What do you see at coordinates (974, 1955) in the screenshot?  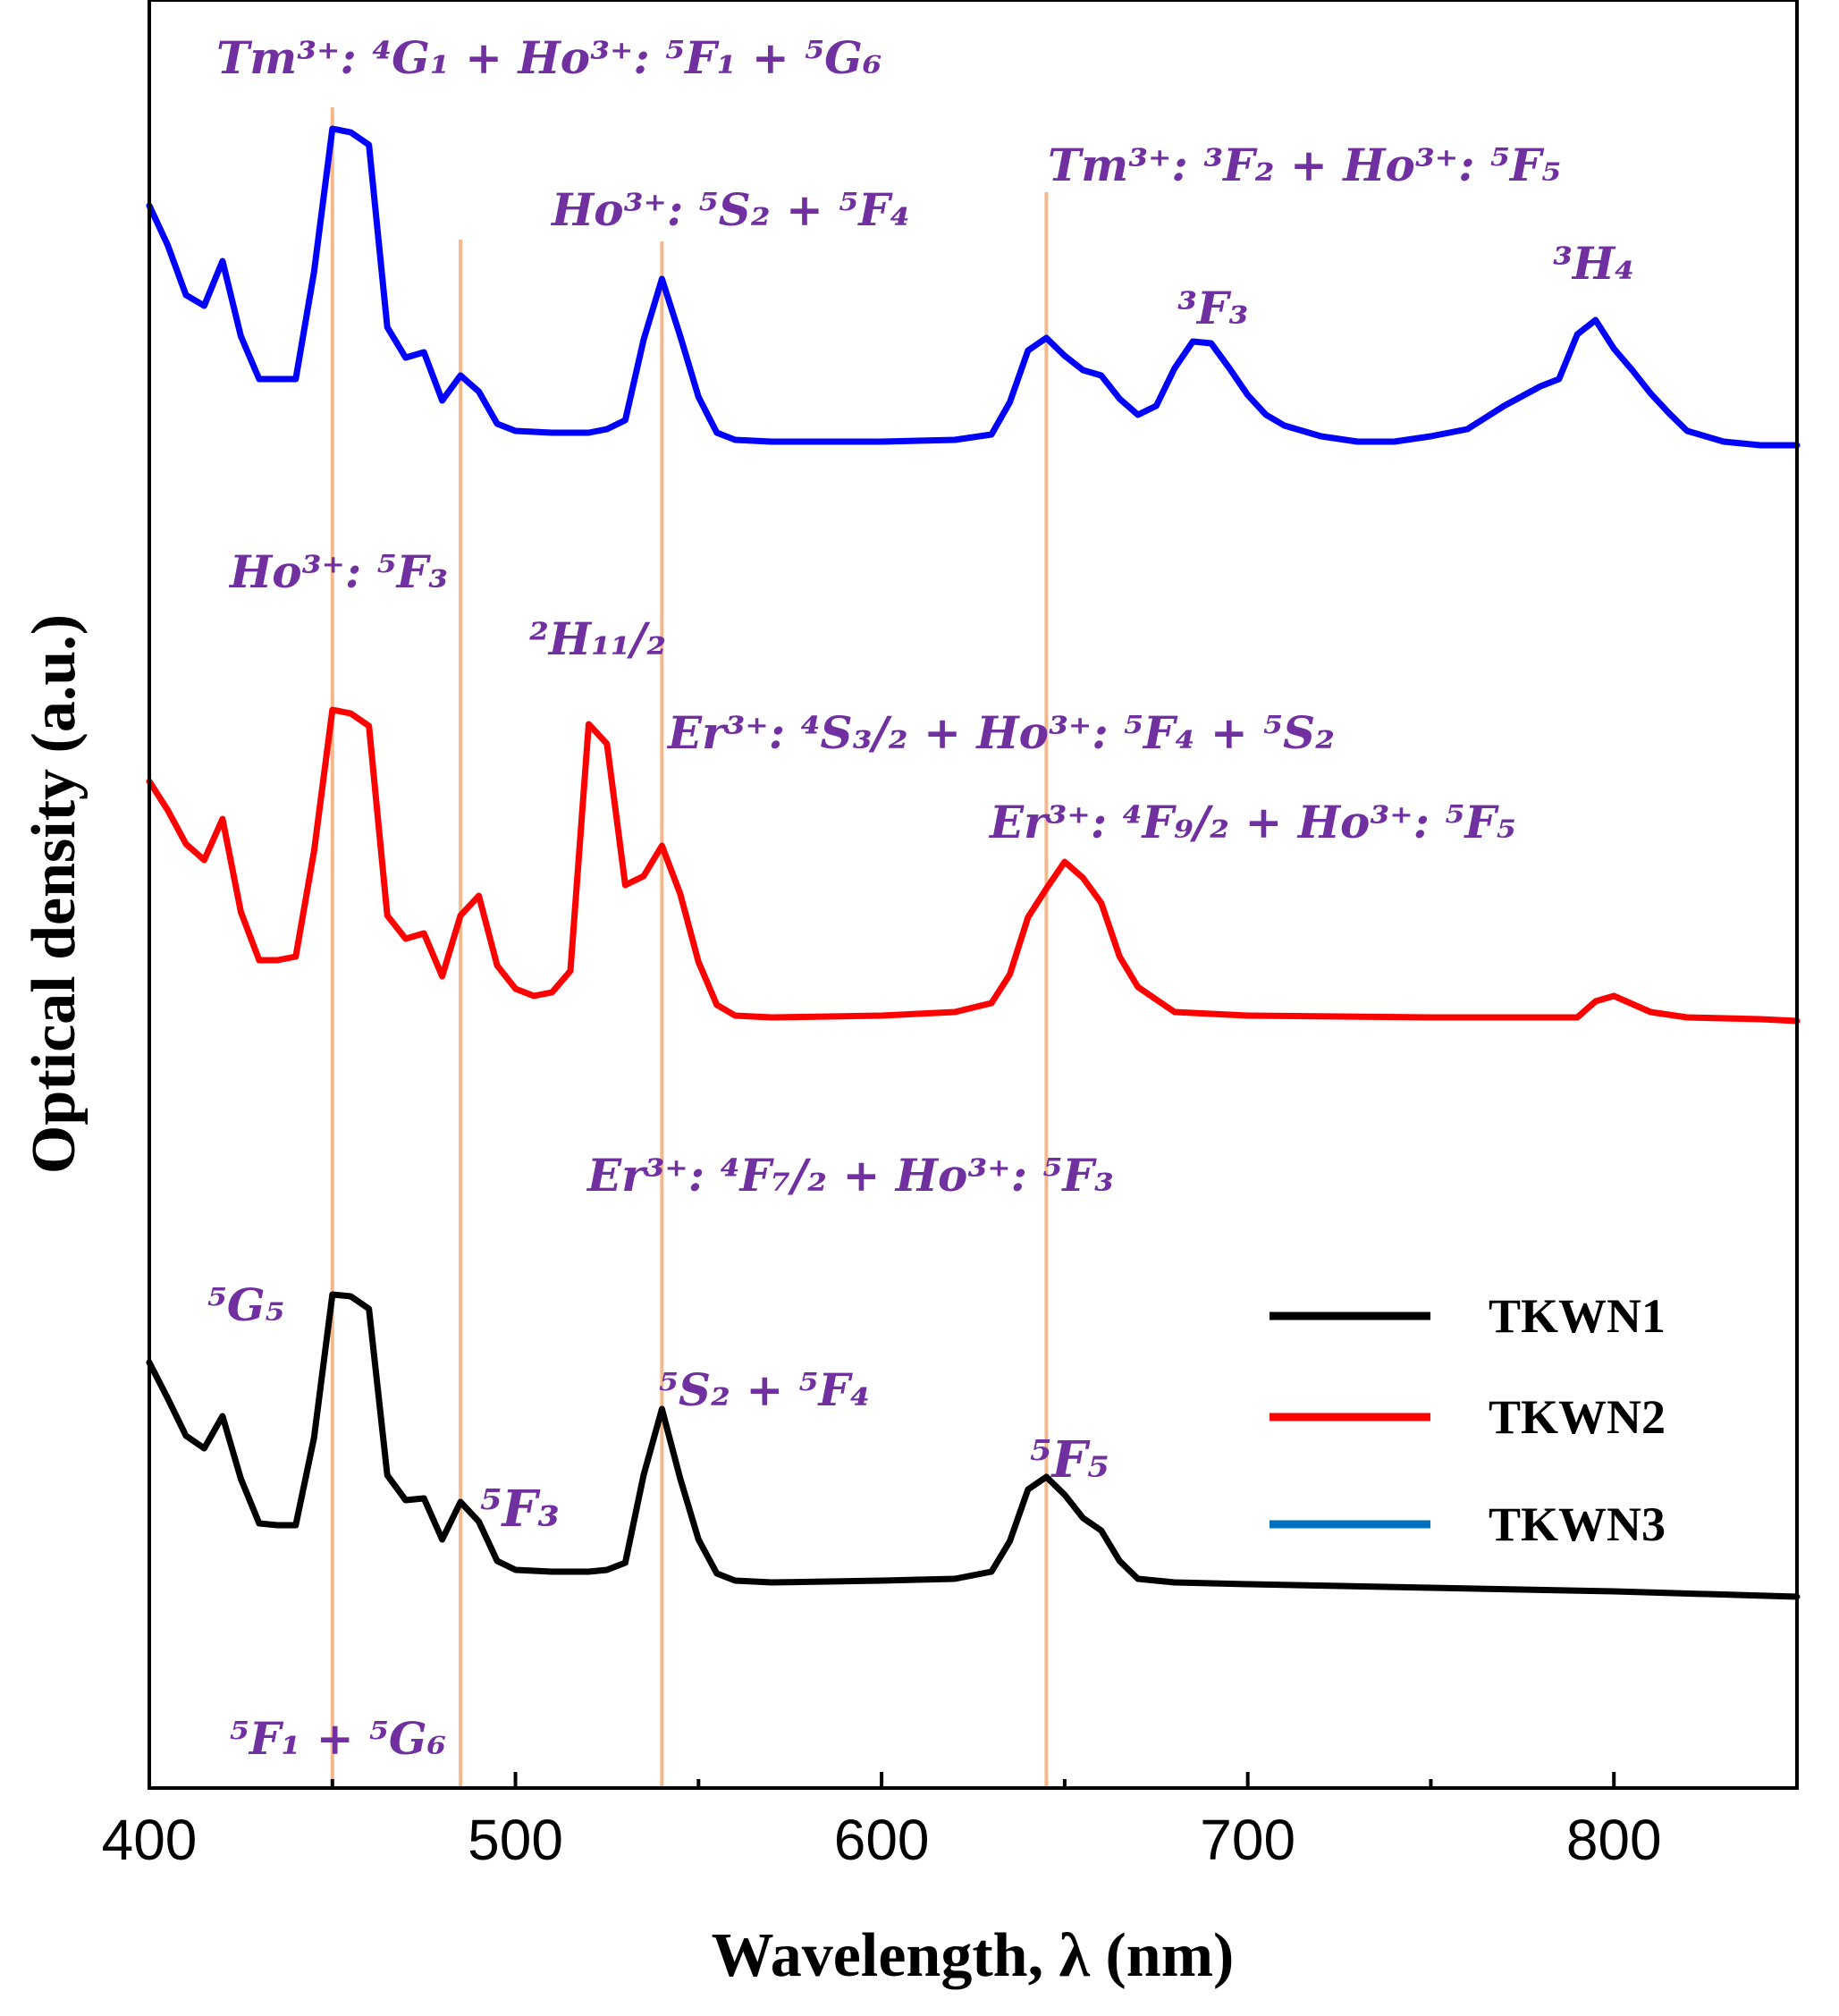 I see `x-axis-title: Wavelength, λ (nm)` at bounding box center [974, 1955].